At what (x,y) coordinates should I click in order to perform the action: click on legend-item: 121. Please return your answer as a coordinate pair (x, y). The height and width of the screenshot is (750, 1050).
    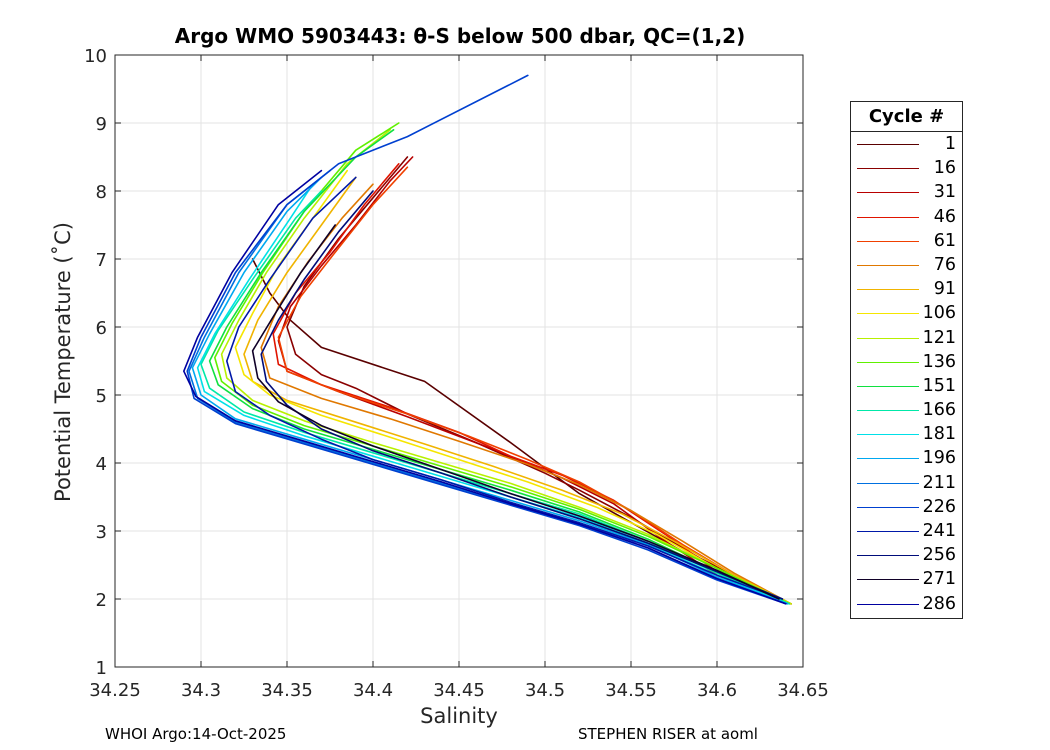
    Looking at the image, I should click on (906, 338).